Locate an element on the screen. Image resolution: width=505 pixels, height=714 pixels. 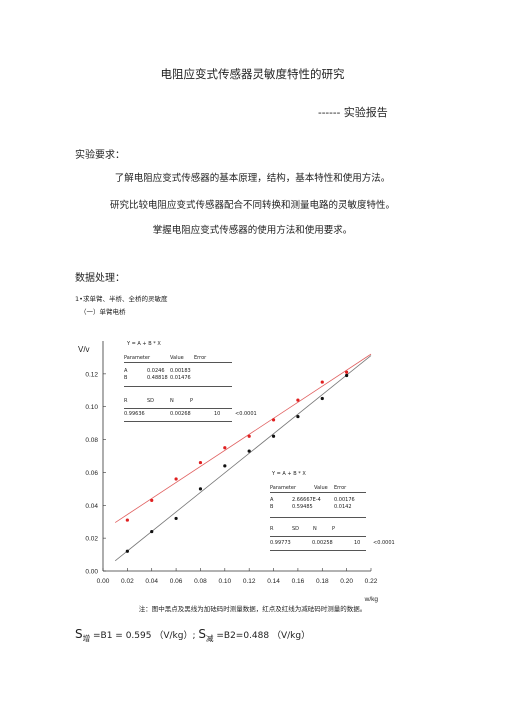
fit-row-top: A 0.0246 0.00183 is located at coordinates (157, 371).